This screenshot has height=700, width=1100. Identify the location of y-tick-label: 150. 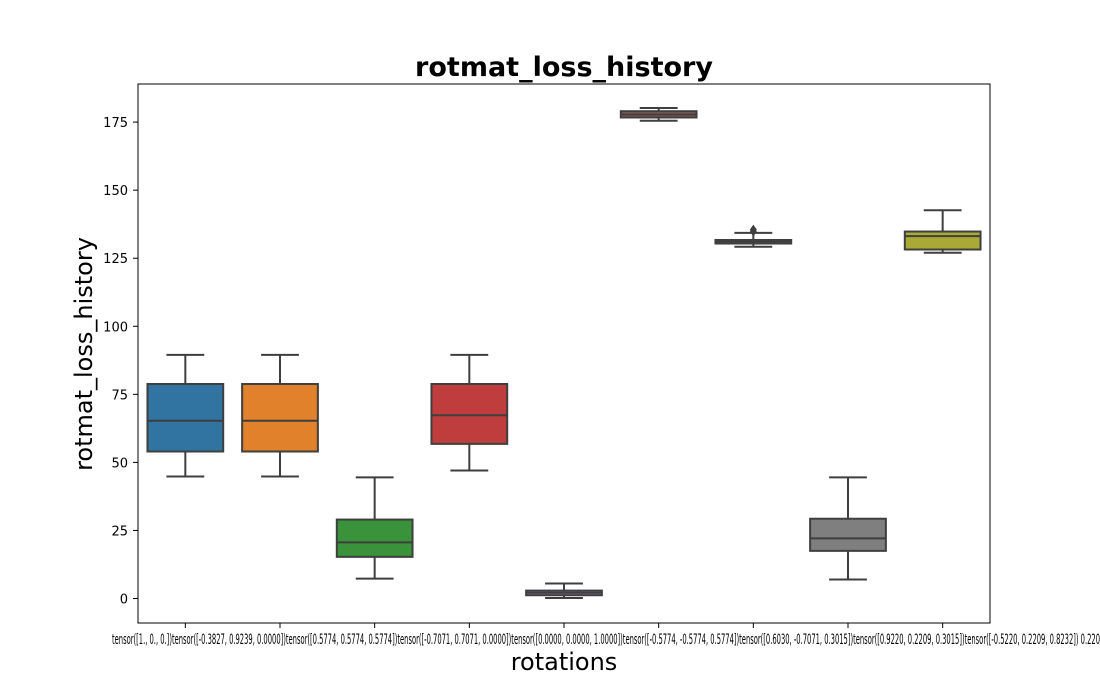
(115, 191).